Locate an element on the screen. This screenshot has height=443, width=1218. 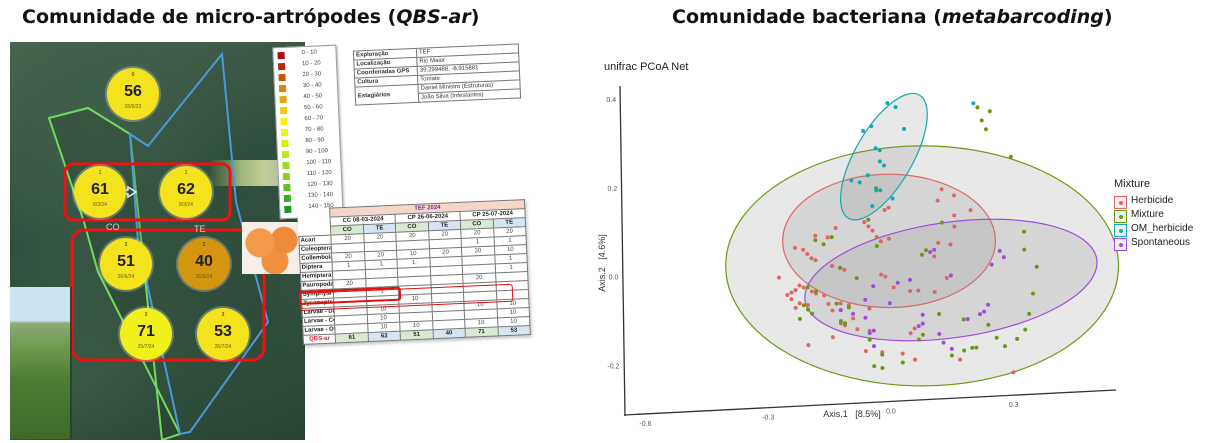
scale-legend-item: 40 - 50 is located at coordinates (307, 99).